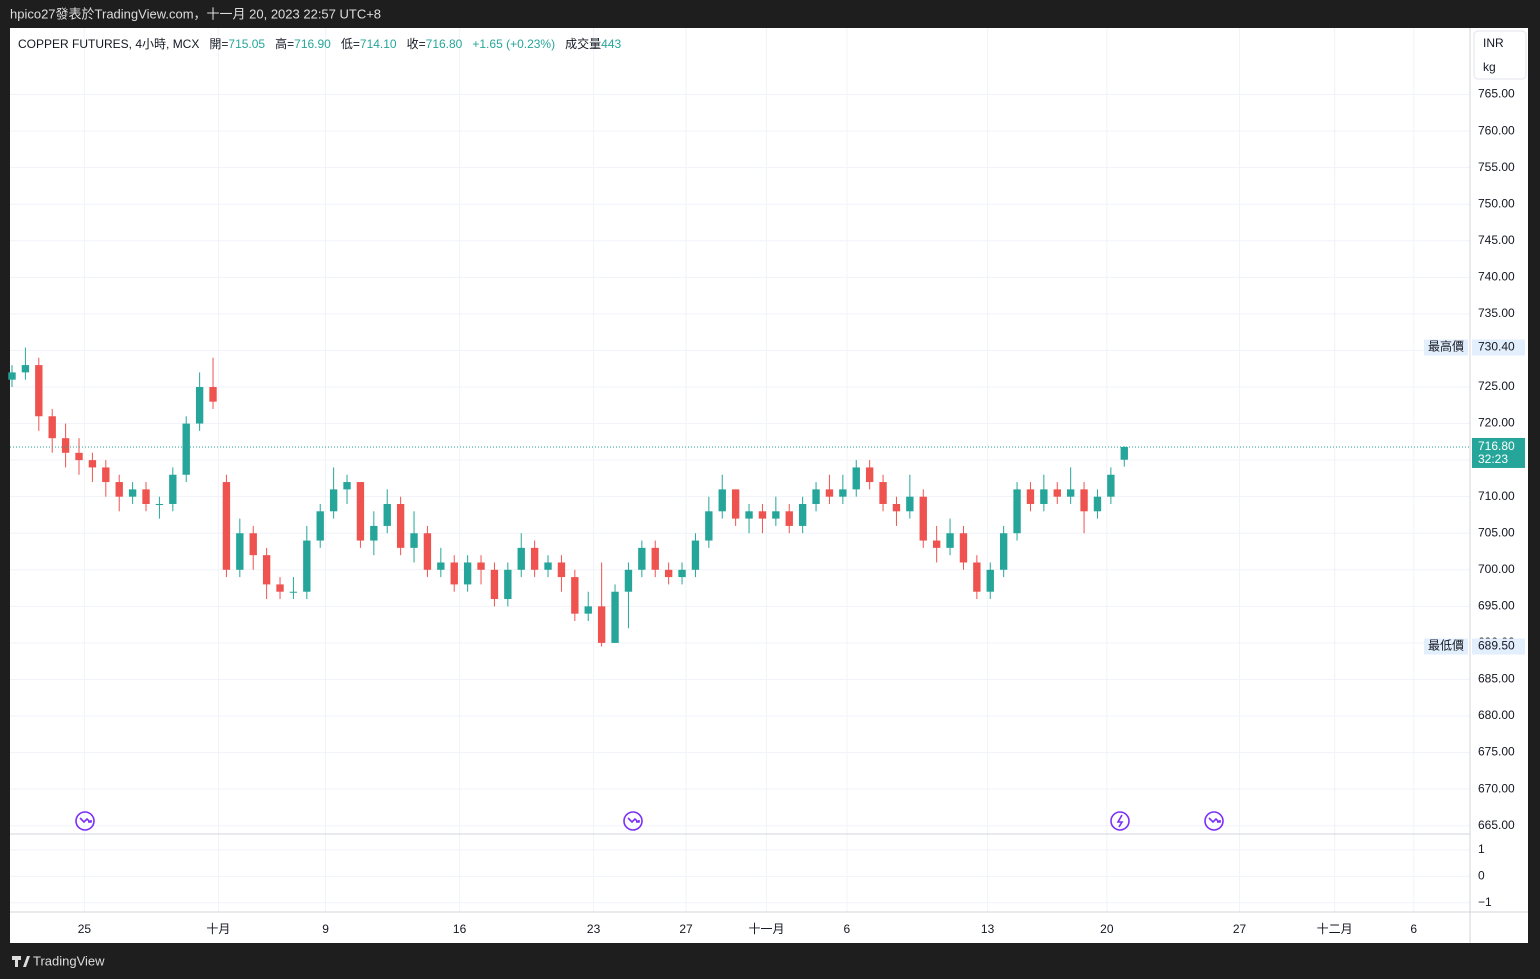 The height and width of the screenshot is (979, 1540). Describe the element at coordinates (21, 961) in the screenshot. I see `footer-logo` at that location.